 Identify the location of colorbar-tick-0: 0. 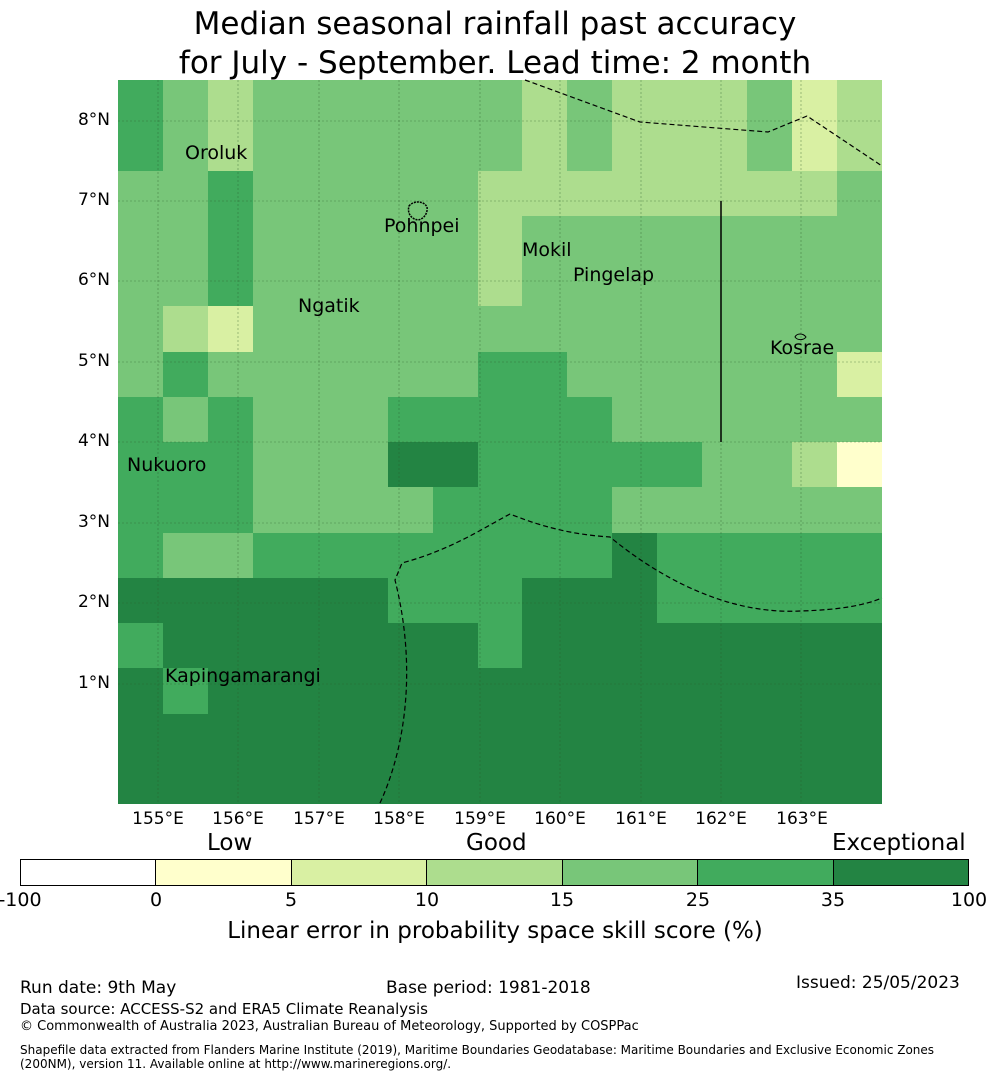
(156, 900).